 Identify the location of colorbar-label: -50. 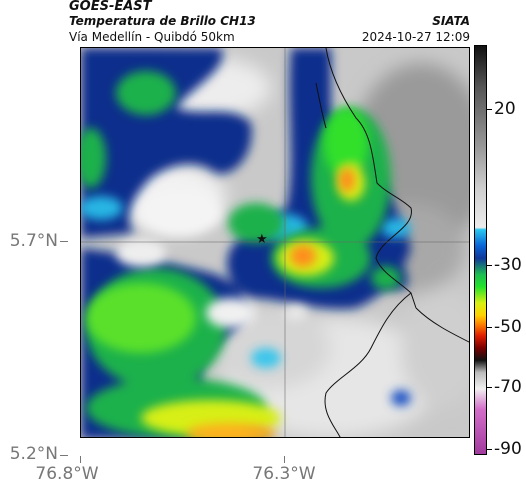
(508, 327).